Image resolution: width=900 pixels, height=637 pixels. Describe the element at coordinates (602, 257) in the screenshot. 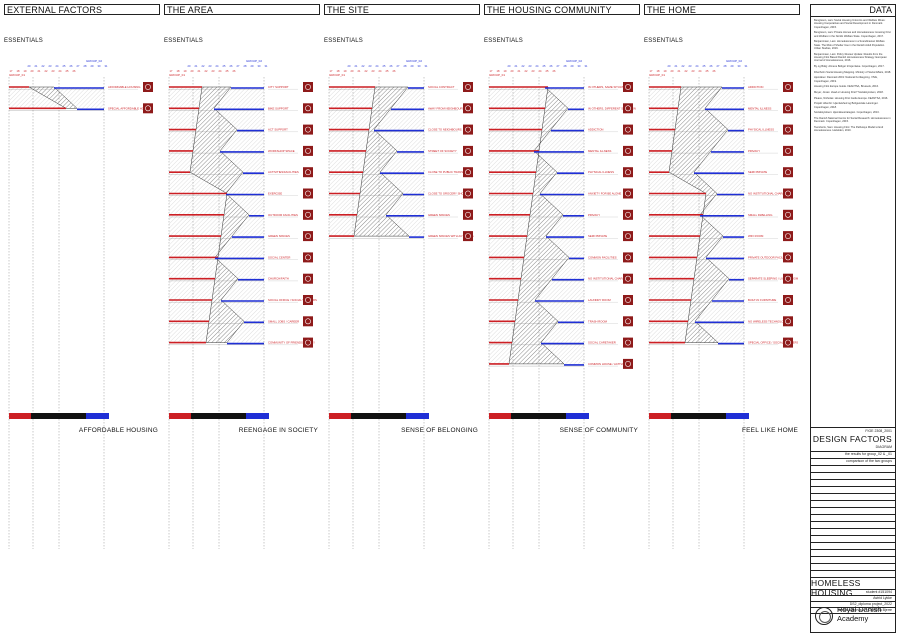

I see `factor-label: COMMON FACILITIES` at that location.